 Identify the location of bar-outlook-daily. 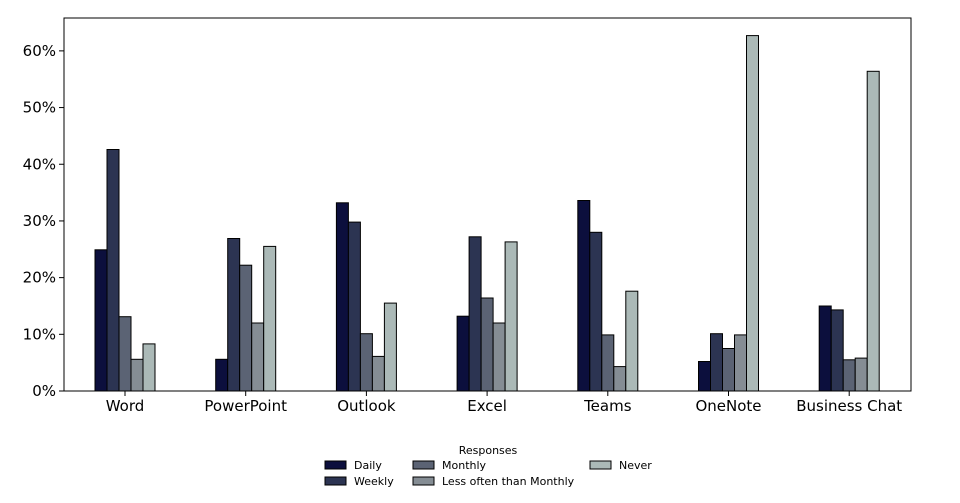
(342, 297).